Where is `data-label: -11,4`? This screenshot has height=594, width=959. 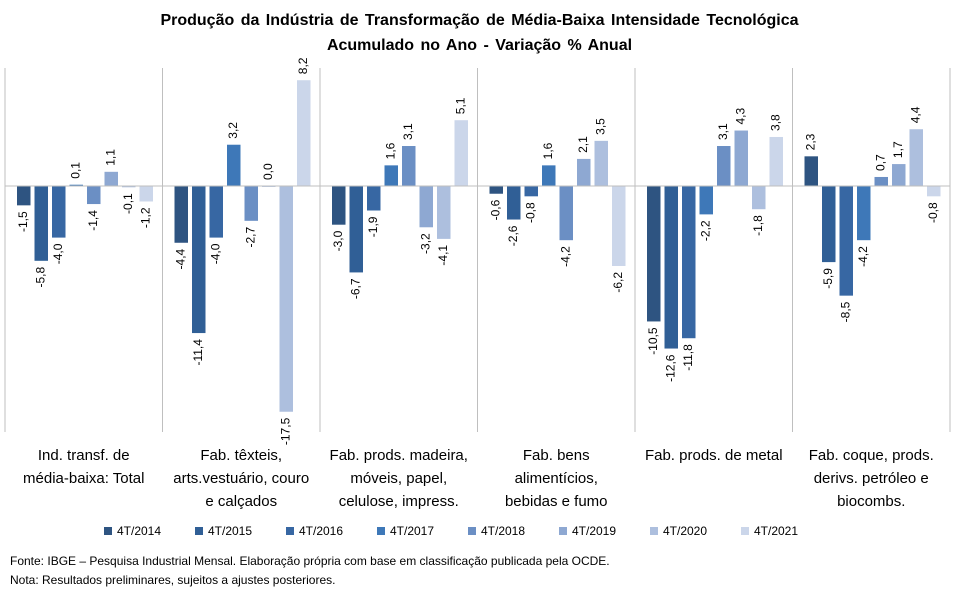
data-label: -11,4 is located at coordinates (198, 352).